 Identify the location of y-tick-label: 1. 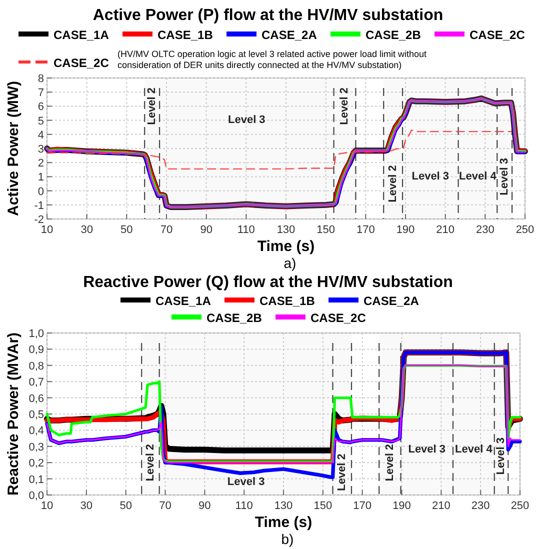
(41, 178).